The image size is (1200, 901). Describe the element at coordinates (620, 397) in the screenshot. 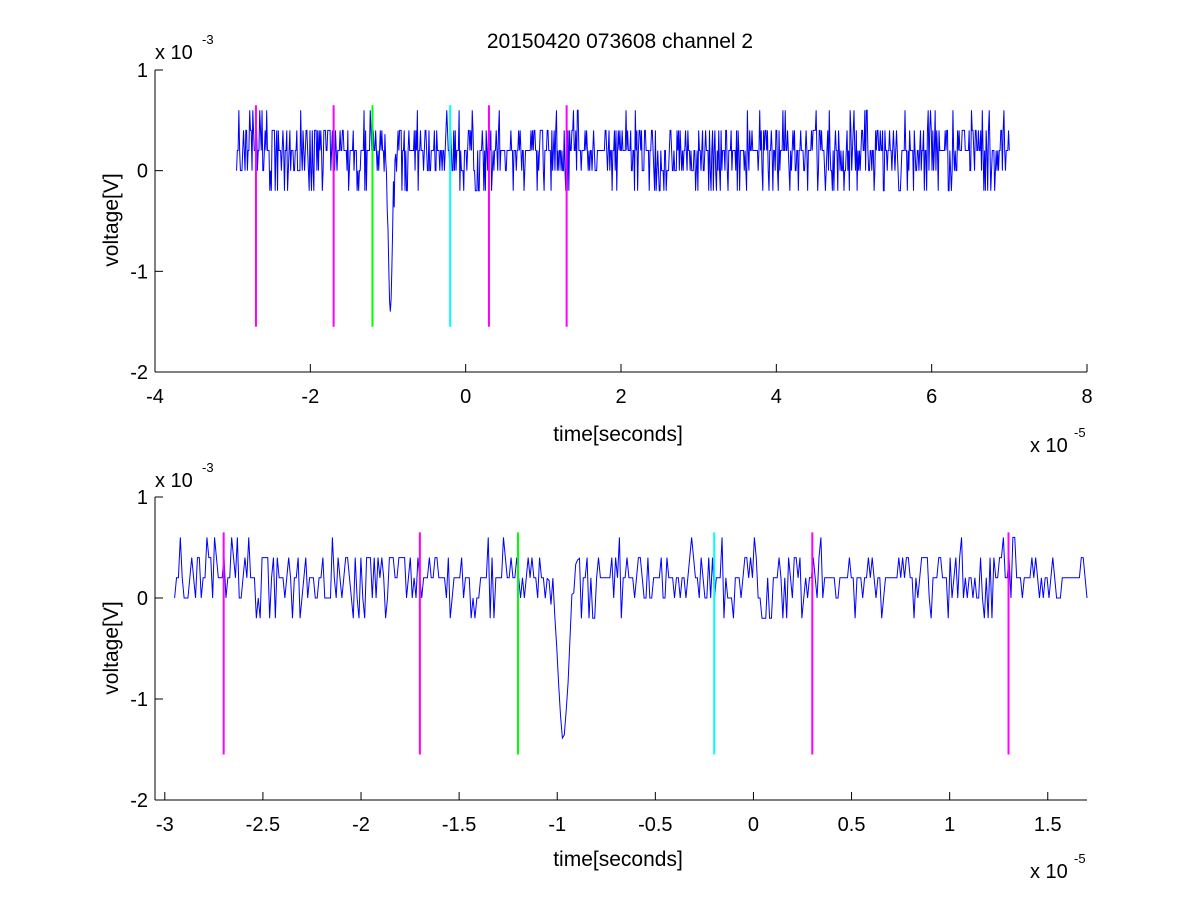

I see `x-tick-label: 2` at that location.